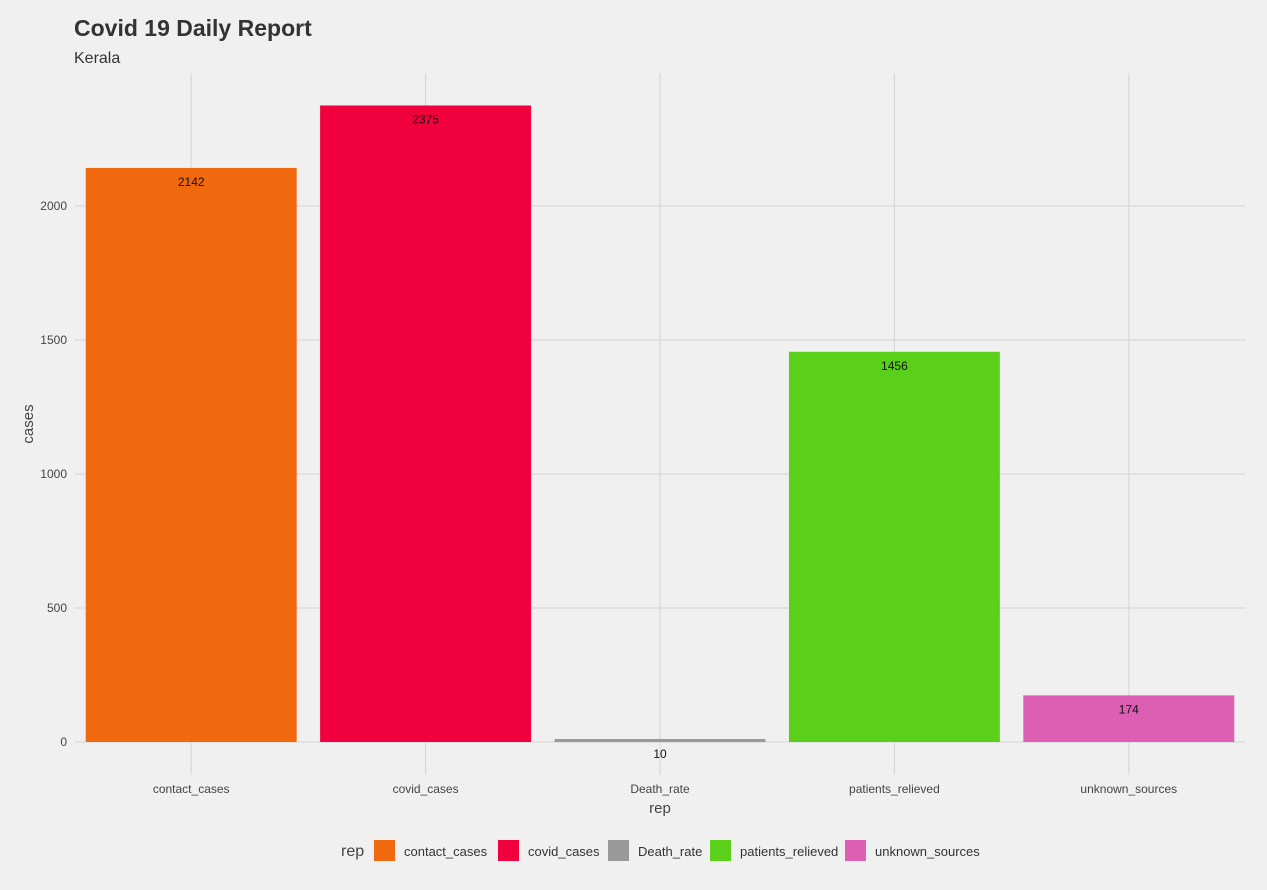 The height and width of the screenshot is (890, 1267). What do you see at coordinates (425, 120) in the screenshot?
I see `data-label: 2375` at bounding box center [425, 120].